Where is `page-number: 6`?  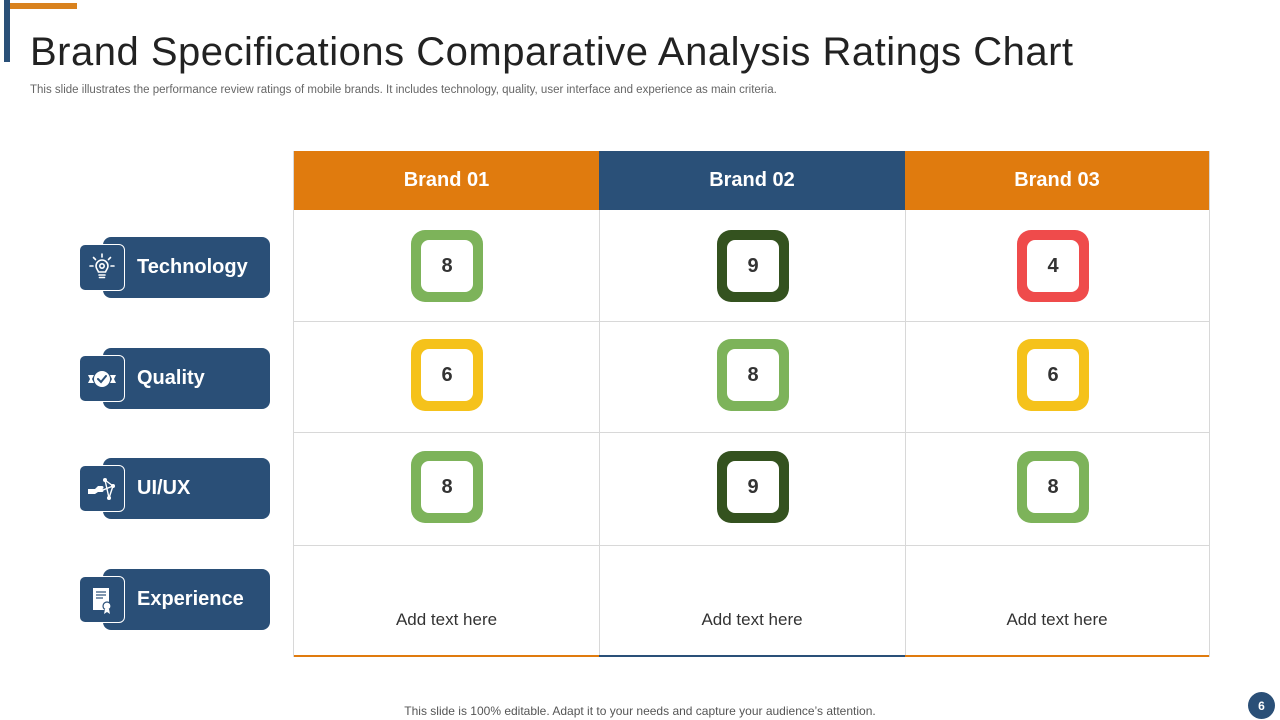 page-number: 6 is located at coordinates (1261, 705).